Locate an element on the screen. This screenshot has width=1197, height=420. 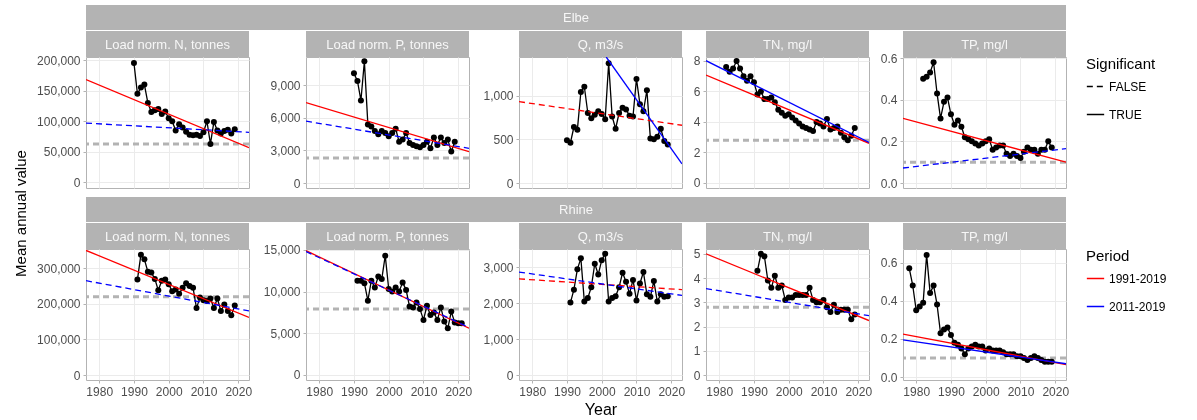
y-tick-label: 15,000 is located at coordinates (282, 250).